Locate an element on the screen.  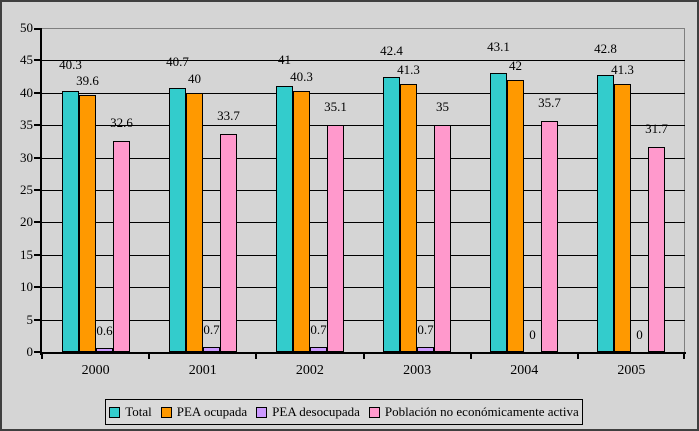
data-label-series2-2005: 0 is located at coordinates (639, 334).